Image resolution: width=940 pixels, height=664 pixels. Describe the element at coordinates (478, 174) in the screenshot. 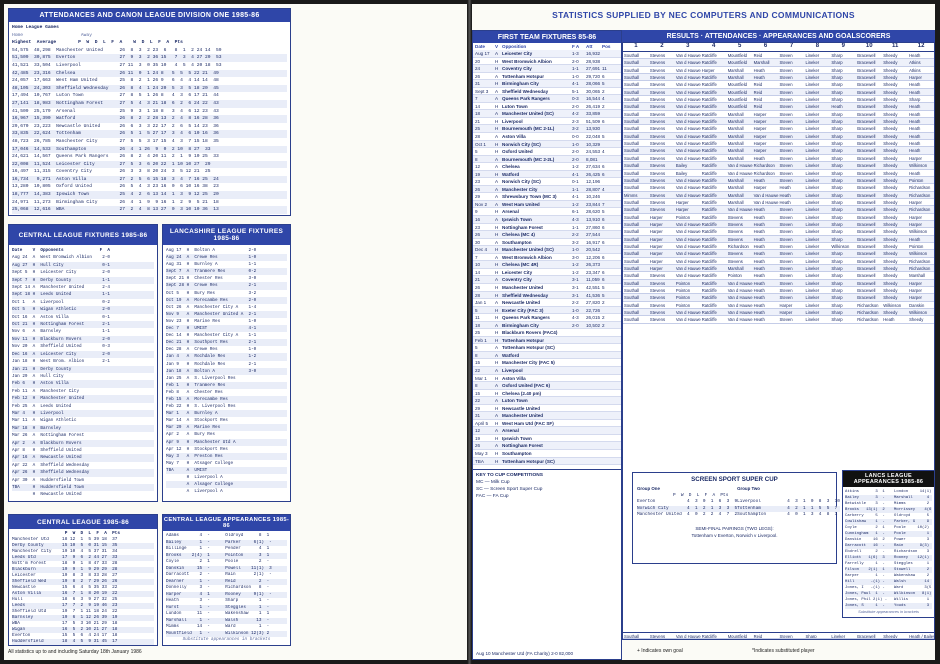

I see `fixture-cell: 19` at that location.